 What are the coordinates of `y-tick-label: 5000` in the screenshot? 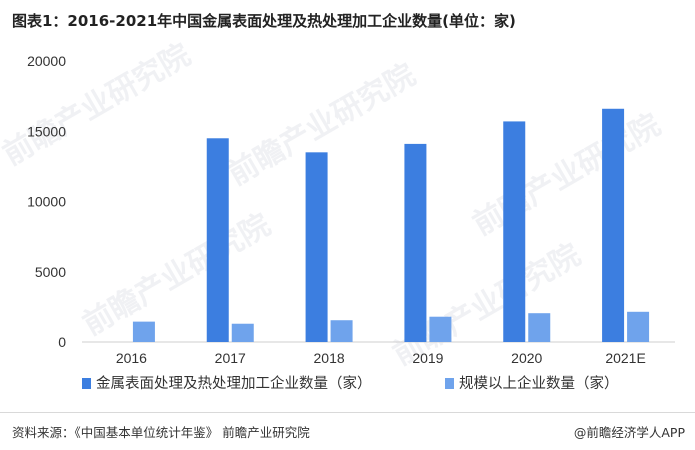 It's located at (50, 272).